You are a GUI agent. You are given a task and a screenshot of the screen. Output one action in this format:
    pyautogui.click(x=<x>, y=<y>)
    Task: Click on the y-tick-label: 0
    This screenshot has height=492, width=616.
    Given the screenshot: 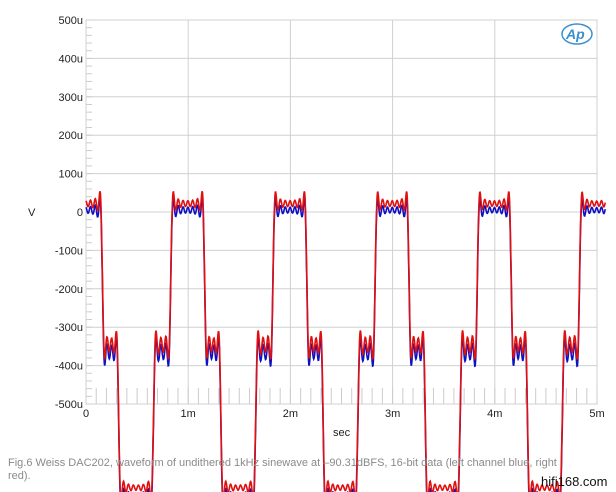 What is the action you would take?
    pyautogui.click(x=80, y=213)
    